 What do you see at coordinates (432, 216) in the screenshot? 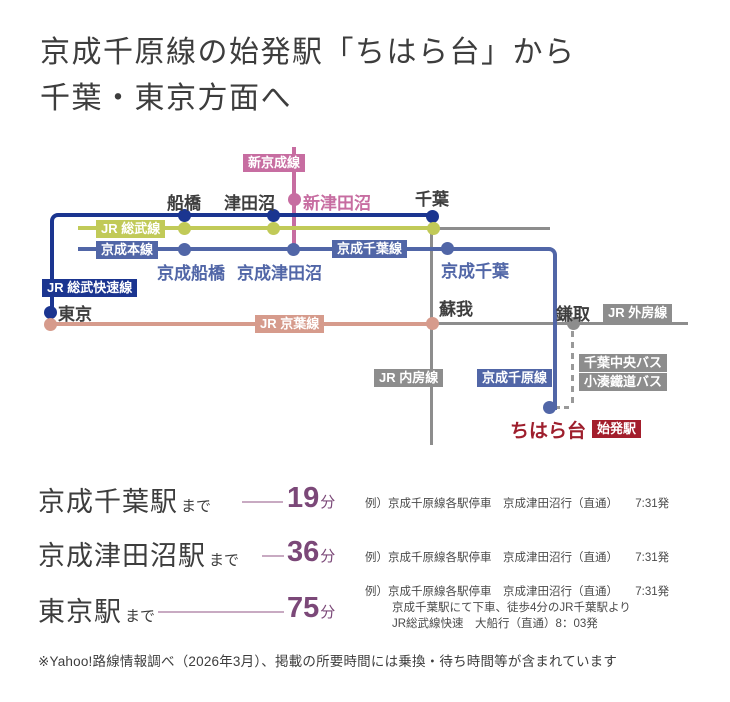
I see `dot-chiba` at bounding box center [432, 216].